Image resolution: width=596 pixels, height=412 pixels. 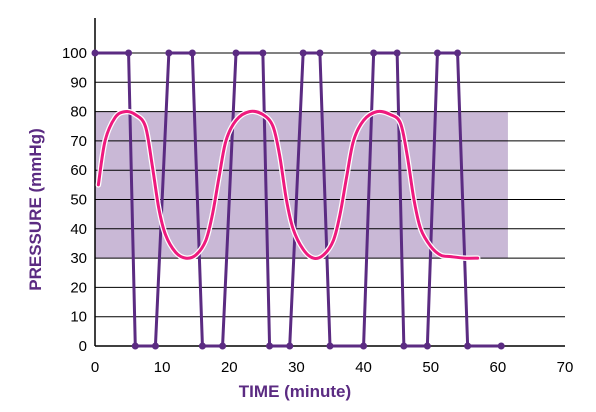 I want to click on y-tick-label: 40, so click(x=78, y=229).